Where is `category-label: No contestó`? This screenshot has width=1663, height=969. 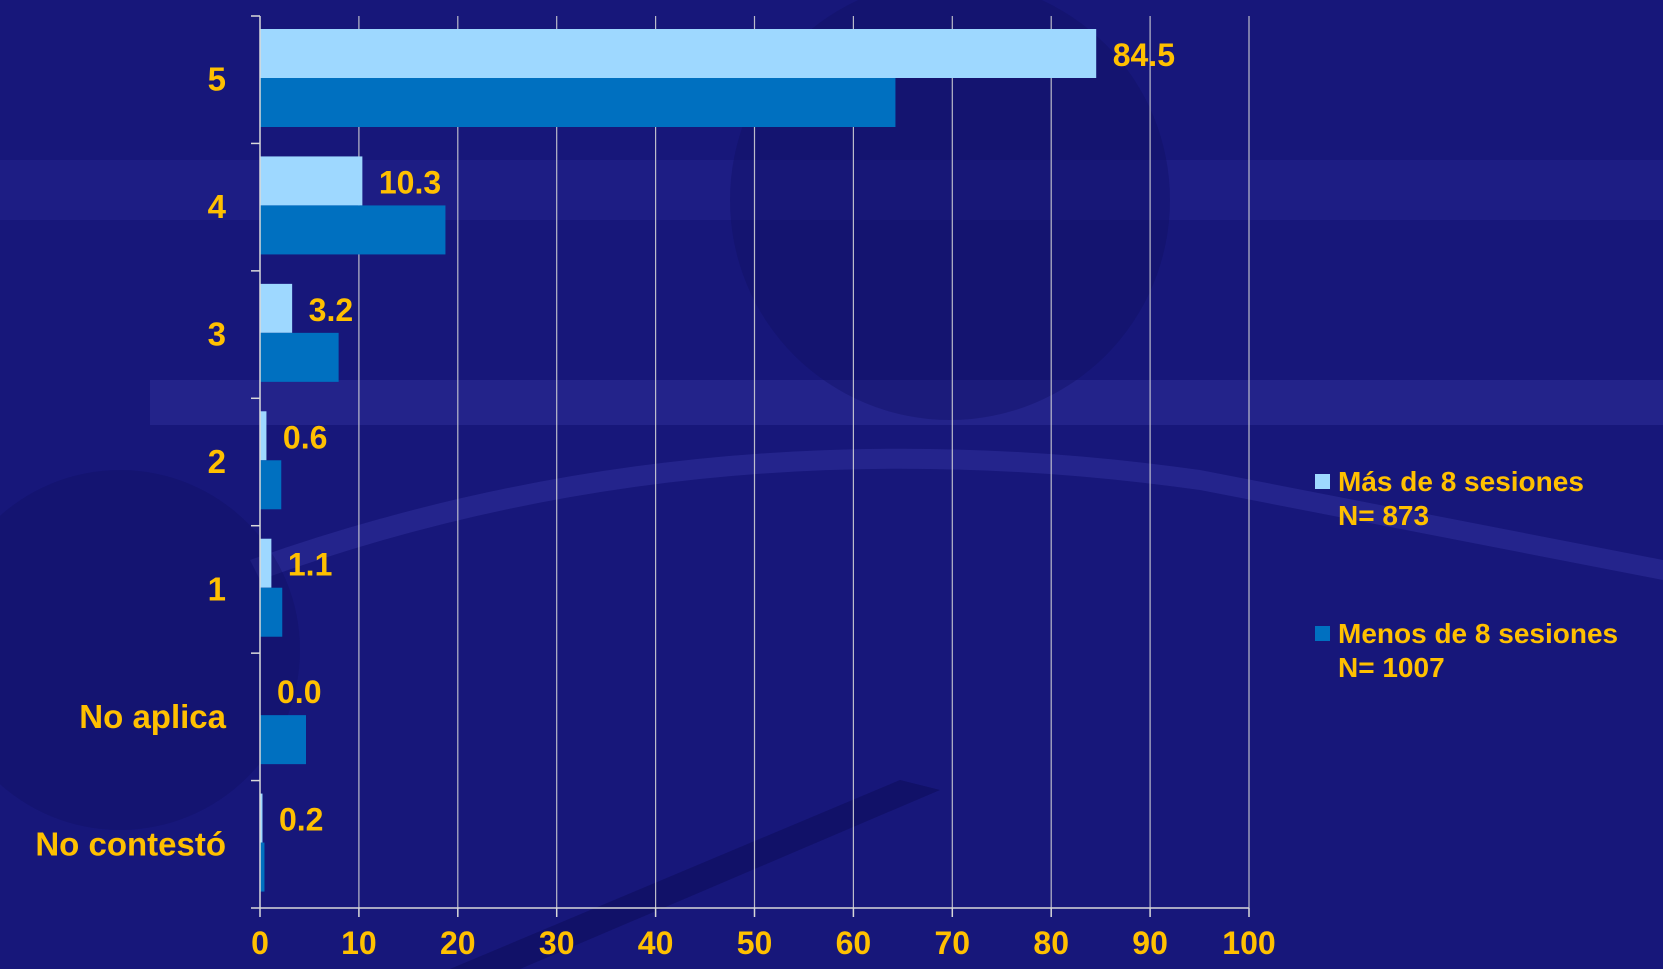 category-label: No contestó is located at coordinates (130, 843).